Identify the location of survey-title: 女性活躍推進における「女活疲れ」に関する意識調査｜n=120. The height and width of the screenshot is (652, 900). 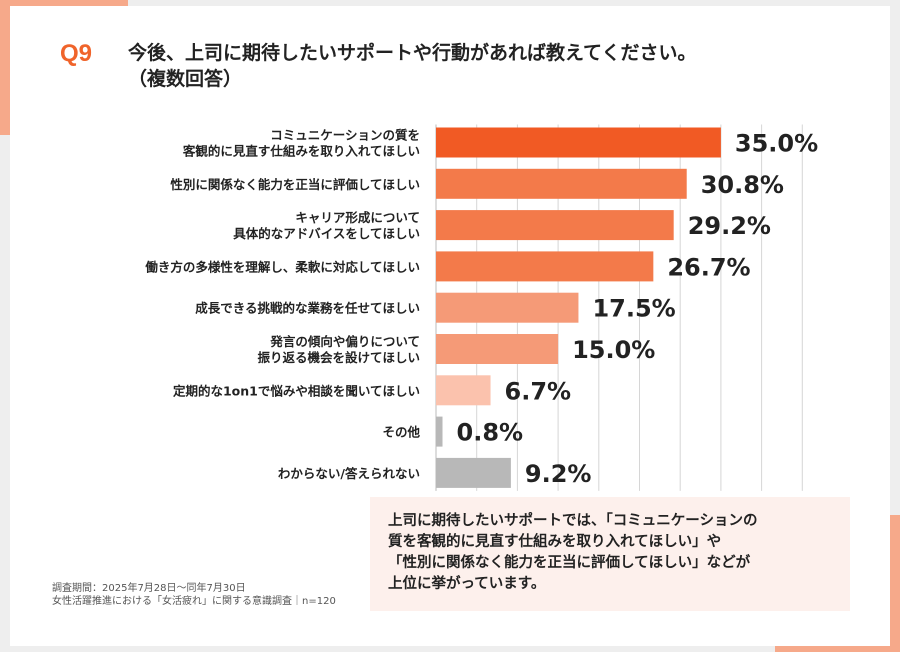
(194, 601).